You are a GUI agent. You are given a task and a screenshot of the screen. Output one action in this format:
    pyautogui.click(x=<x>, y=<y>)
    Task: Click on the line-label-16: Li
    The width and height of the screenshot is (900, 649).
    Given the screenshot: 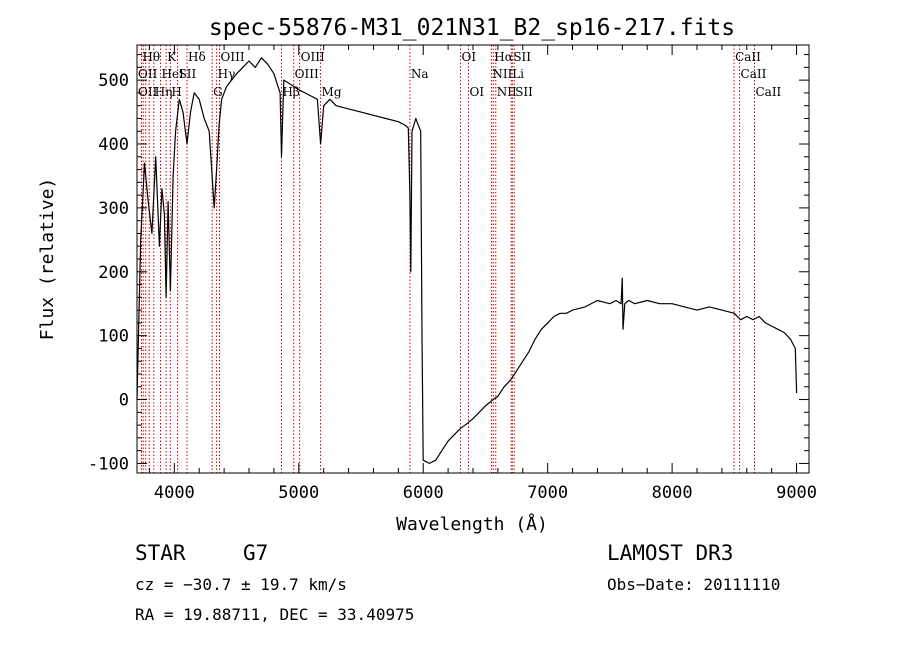 What is the action you would take?
    pyautogui.click(x=518, y=74)
    